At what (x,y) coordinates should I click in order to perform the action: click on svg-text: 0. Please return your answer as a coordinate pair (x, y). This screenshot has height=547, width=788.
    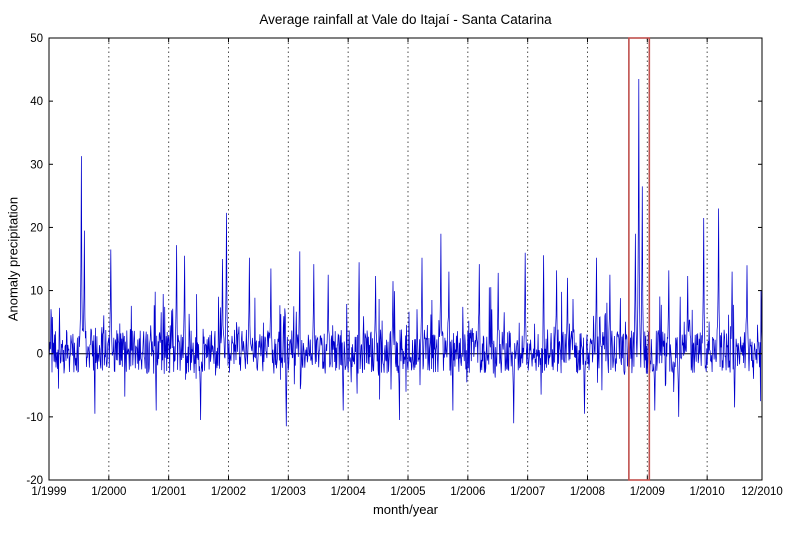
    Looking at the image, I should click on (40, 355).